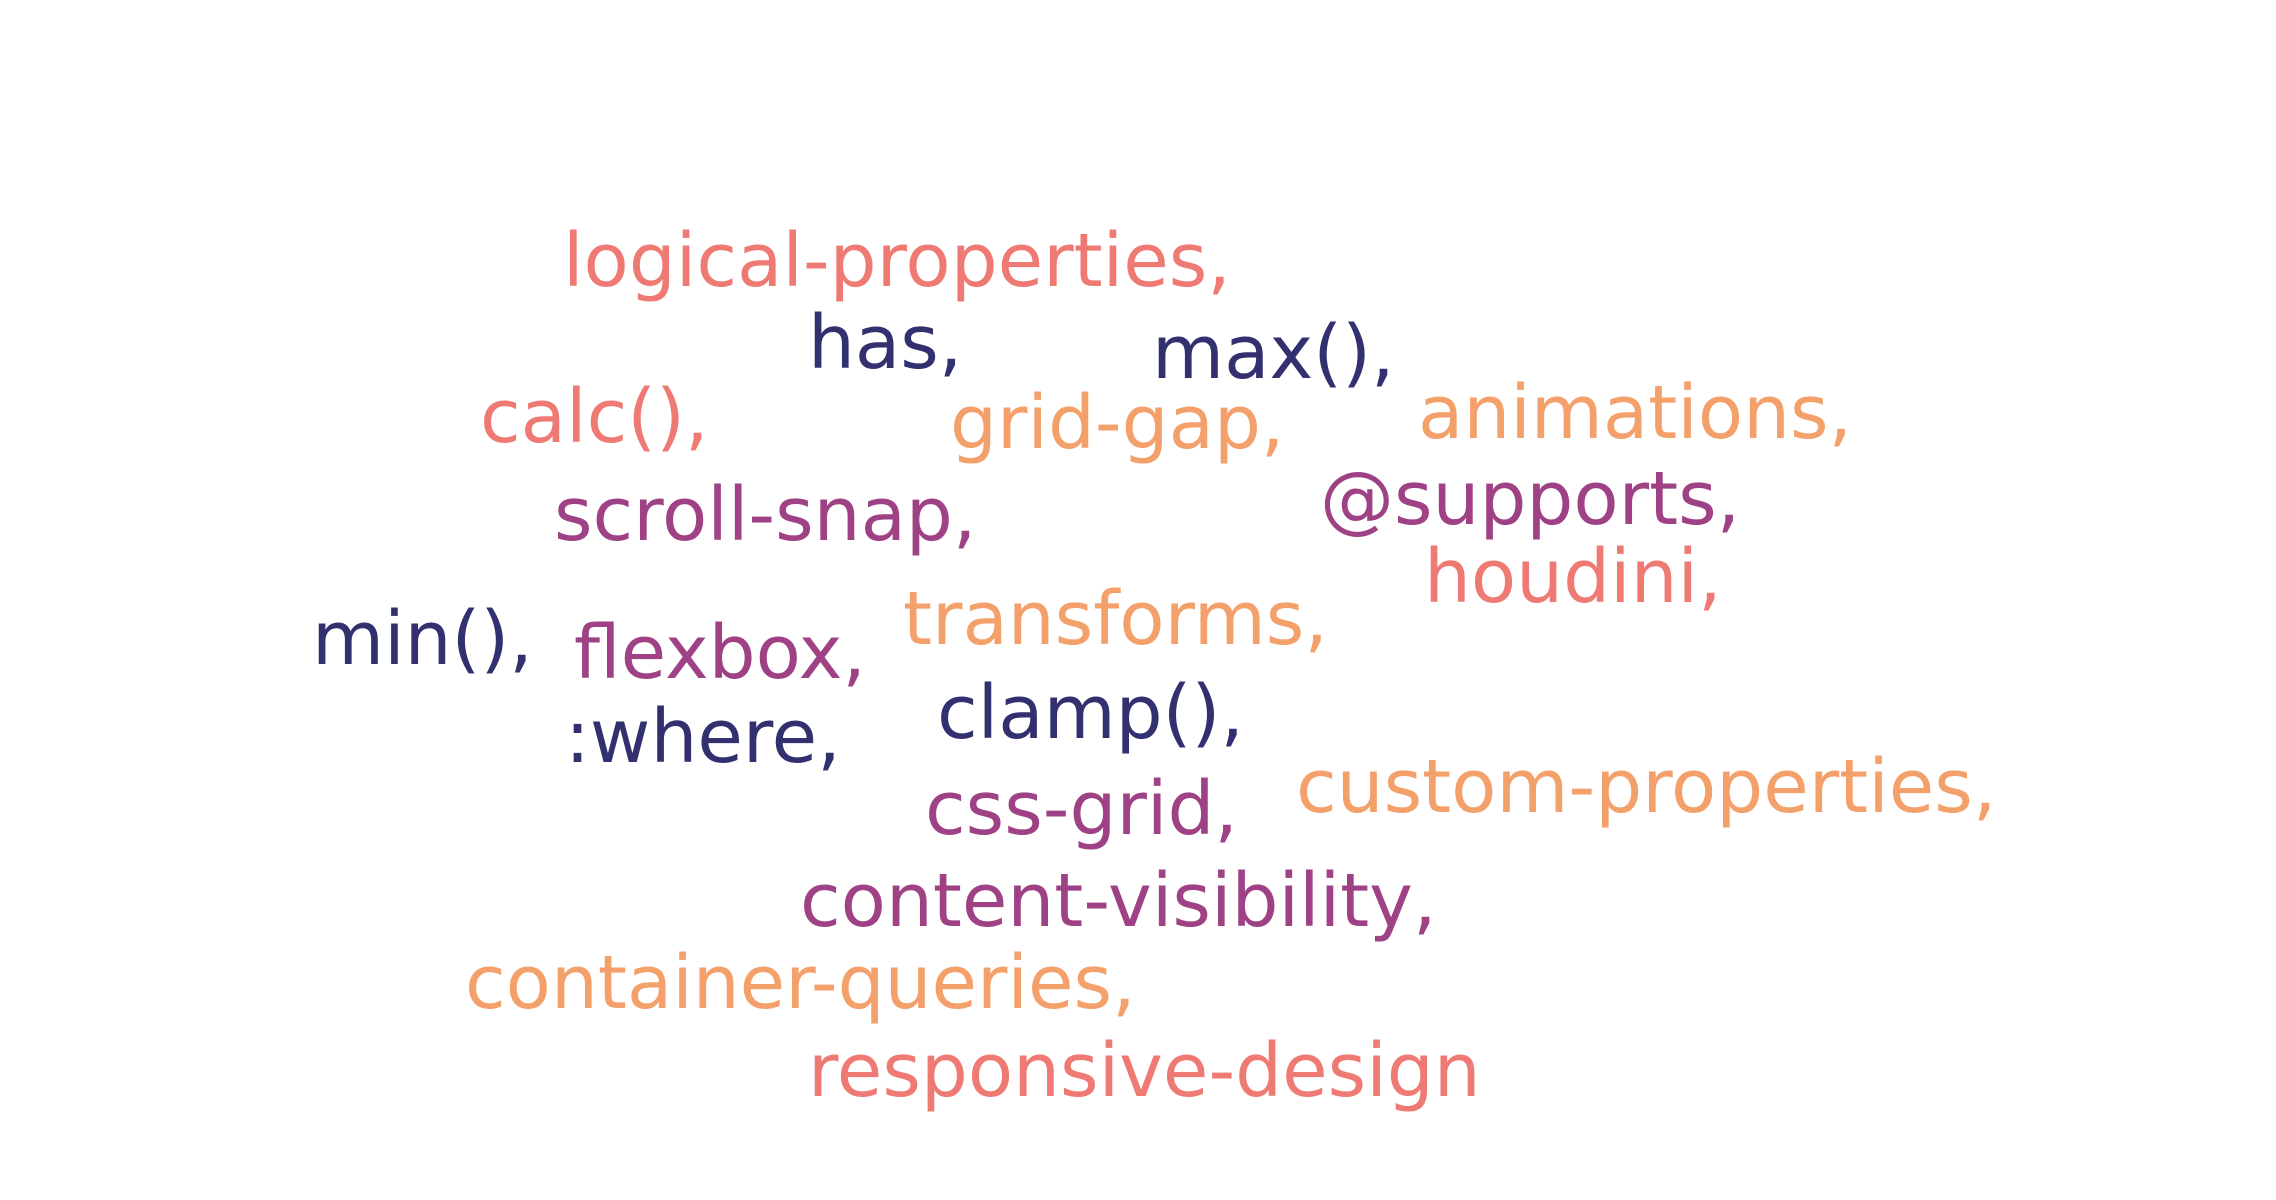 This screenshot has width=2276, height=1200. What do you see at coordinates (1090, 713) in the screenshot?
I see `word-clamp: clamp(),` at bounding box center [1090, 713].